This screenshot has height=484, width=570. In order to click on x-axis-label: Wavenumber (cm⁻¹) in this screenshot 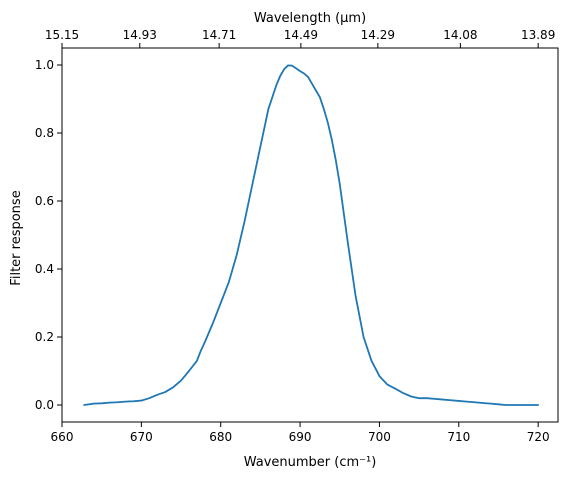, I will do `click(310, 462)`.